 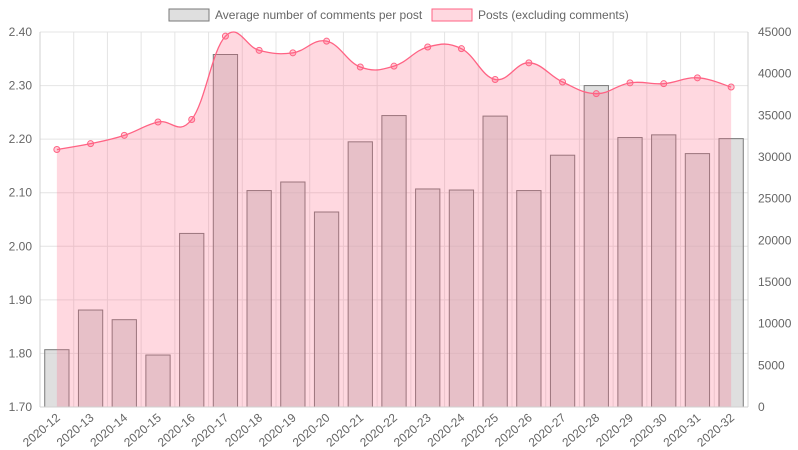 What do you see at coordinates (715, 429) in the screenshot?
I see `x-tick-label: 2020-32` at bounding box center [715, 429].